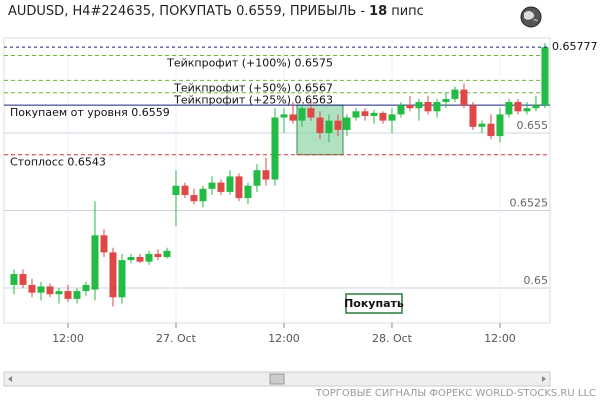 Image resolution: width=600 pixels, height=400 pixels. What do you see at coordinates (536, 280) in the screenshot?
I see `y-tick-label: 0.65` at bounding box center [536, 280].